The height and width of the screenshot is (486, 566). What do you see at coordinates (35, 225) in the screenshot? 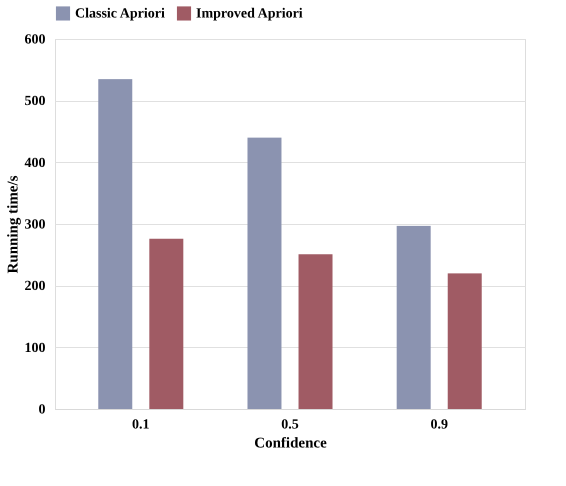
I see `y-tick-label: 300` at bounding box center [35, 225].